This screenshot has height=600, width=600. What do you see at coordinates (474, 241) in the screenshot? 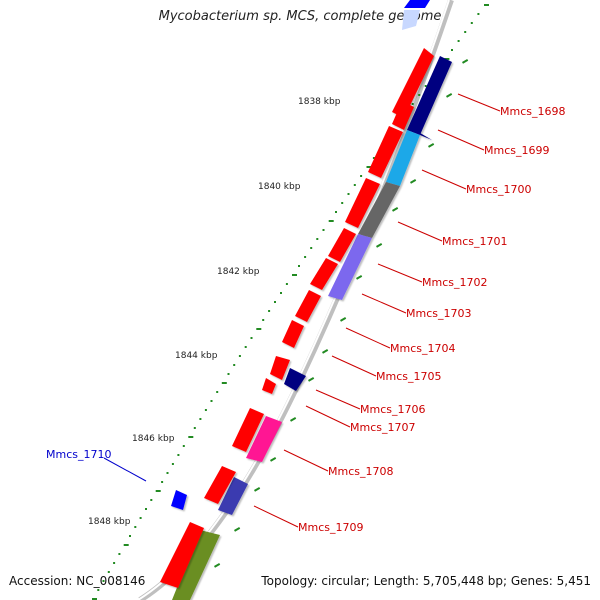
I see `label-1701: Mmcs_1701` at bounding box center [474, 241].